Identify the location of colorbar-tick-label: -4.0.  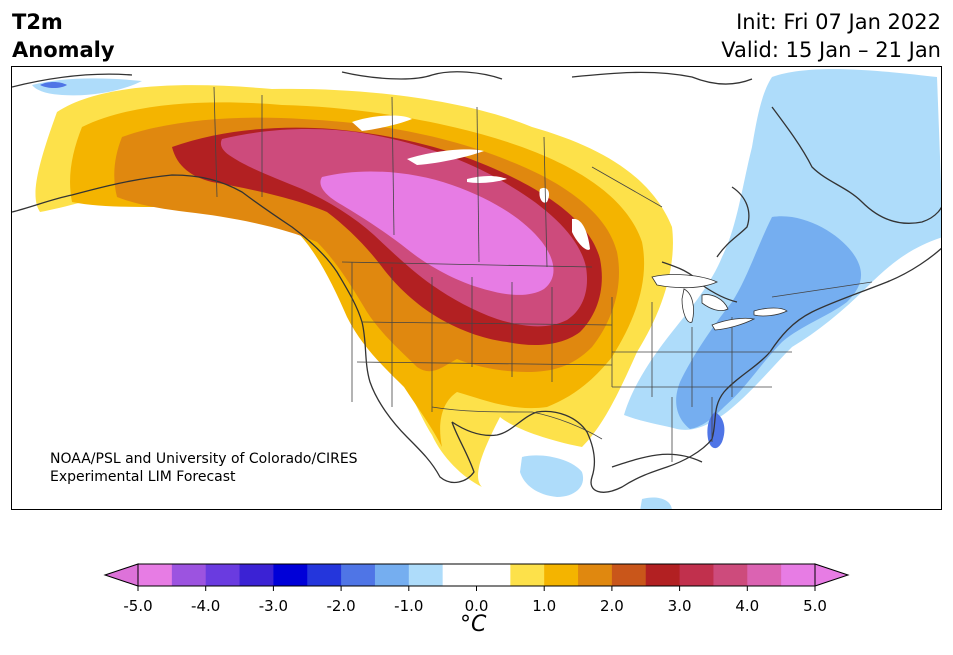
(205, 606).